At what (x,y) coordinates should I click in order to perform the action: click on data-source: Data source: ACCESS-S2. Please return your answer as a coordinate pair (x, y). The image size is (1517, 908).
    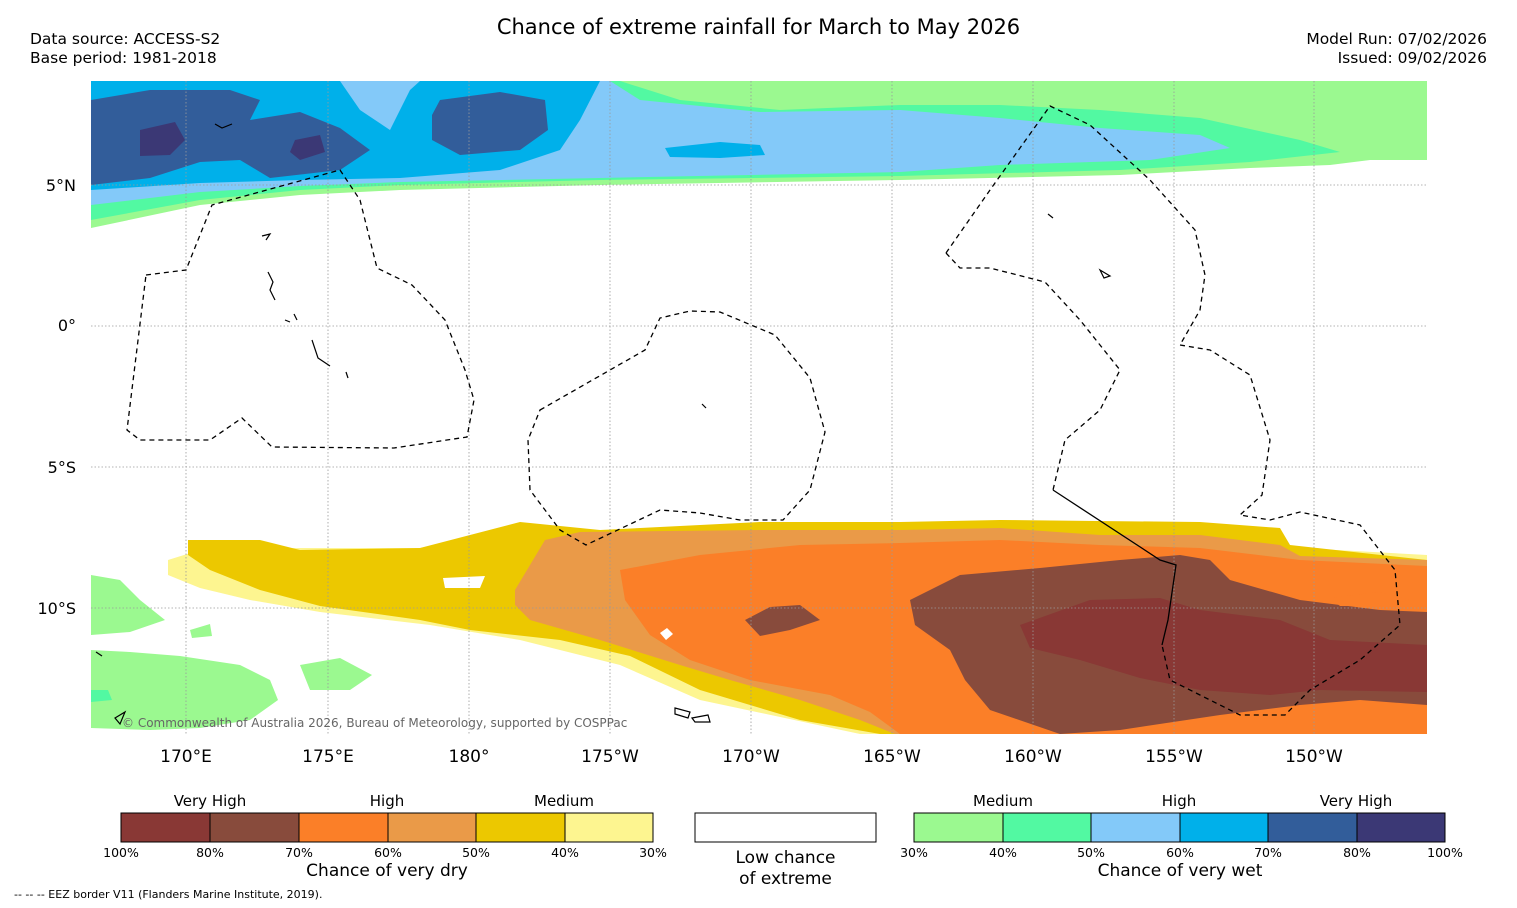
    Looking at the image, I should click on (125, 39).